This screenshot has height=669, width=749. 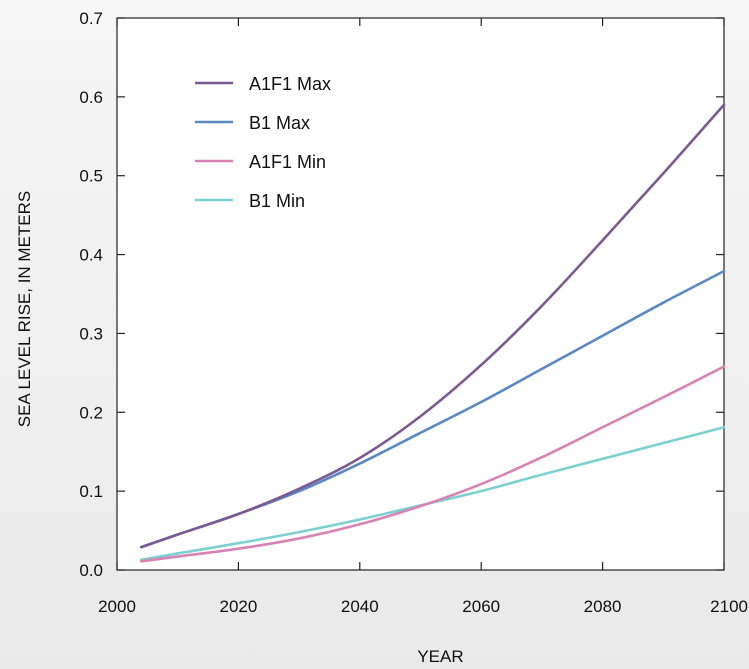 What do you see at coordinates (729, 606) in the screenshot?
I see `x-tick-label: 2100` at bounding box center [729, 606].